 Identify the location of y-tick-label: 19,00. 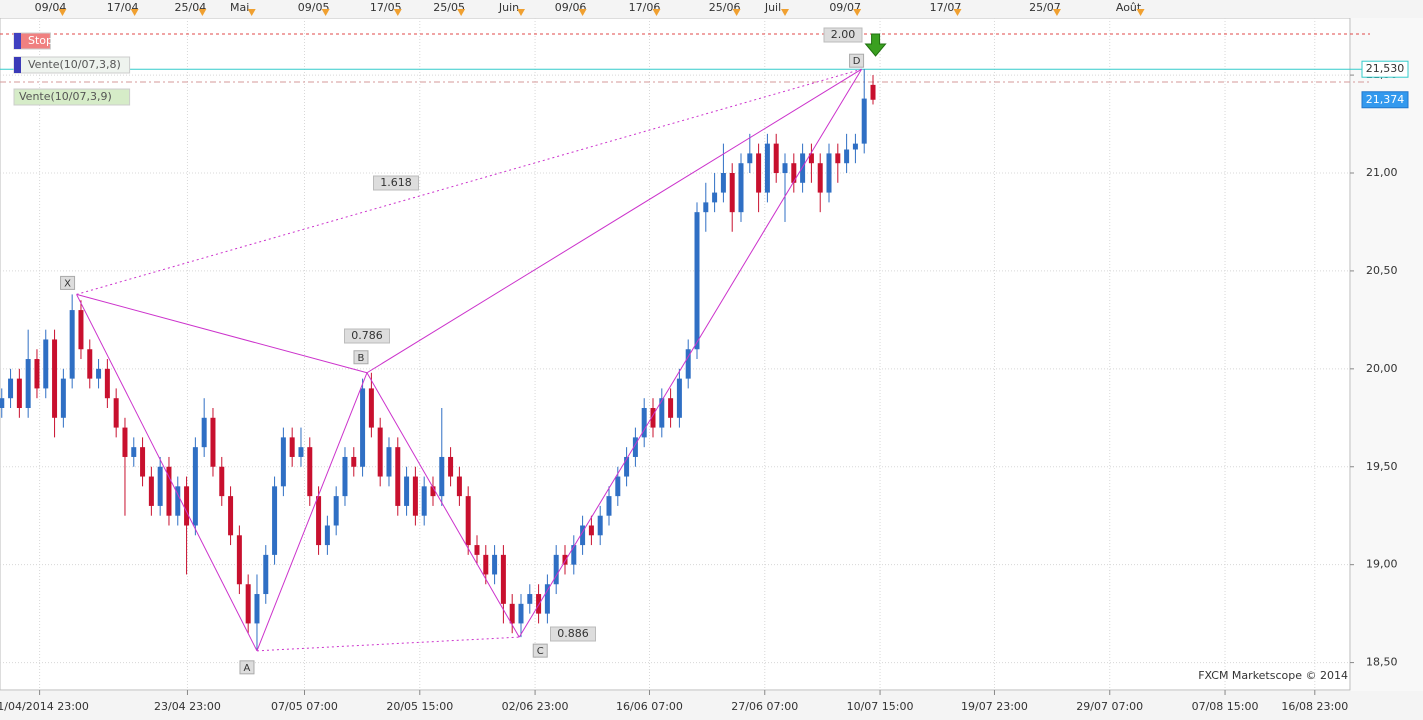
(1382, 564).